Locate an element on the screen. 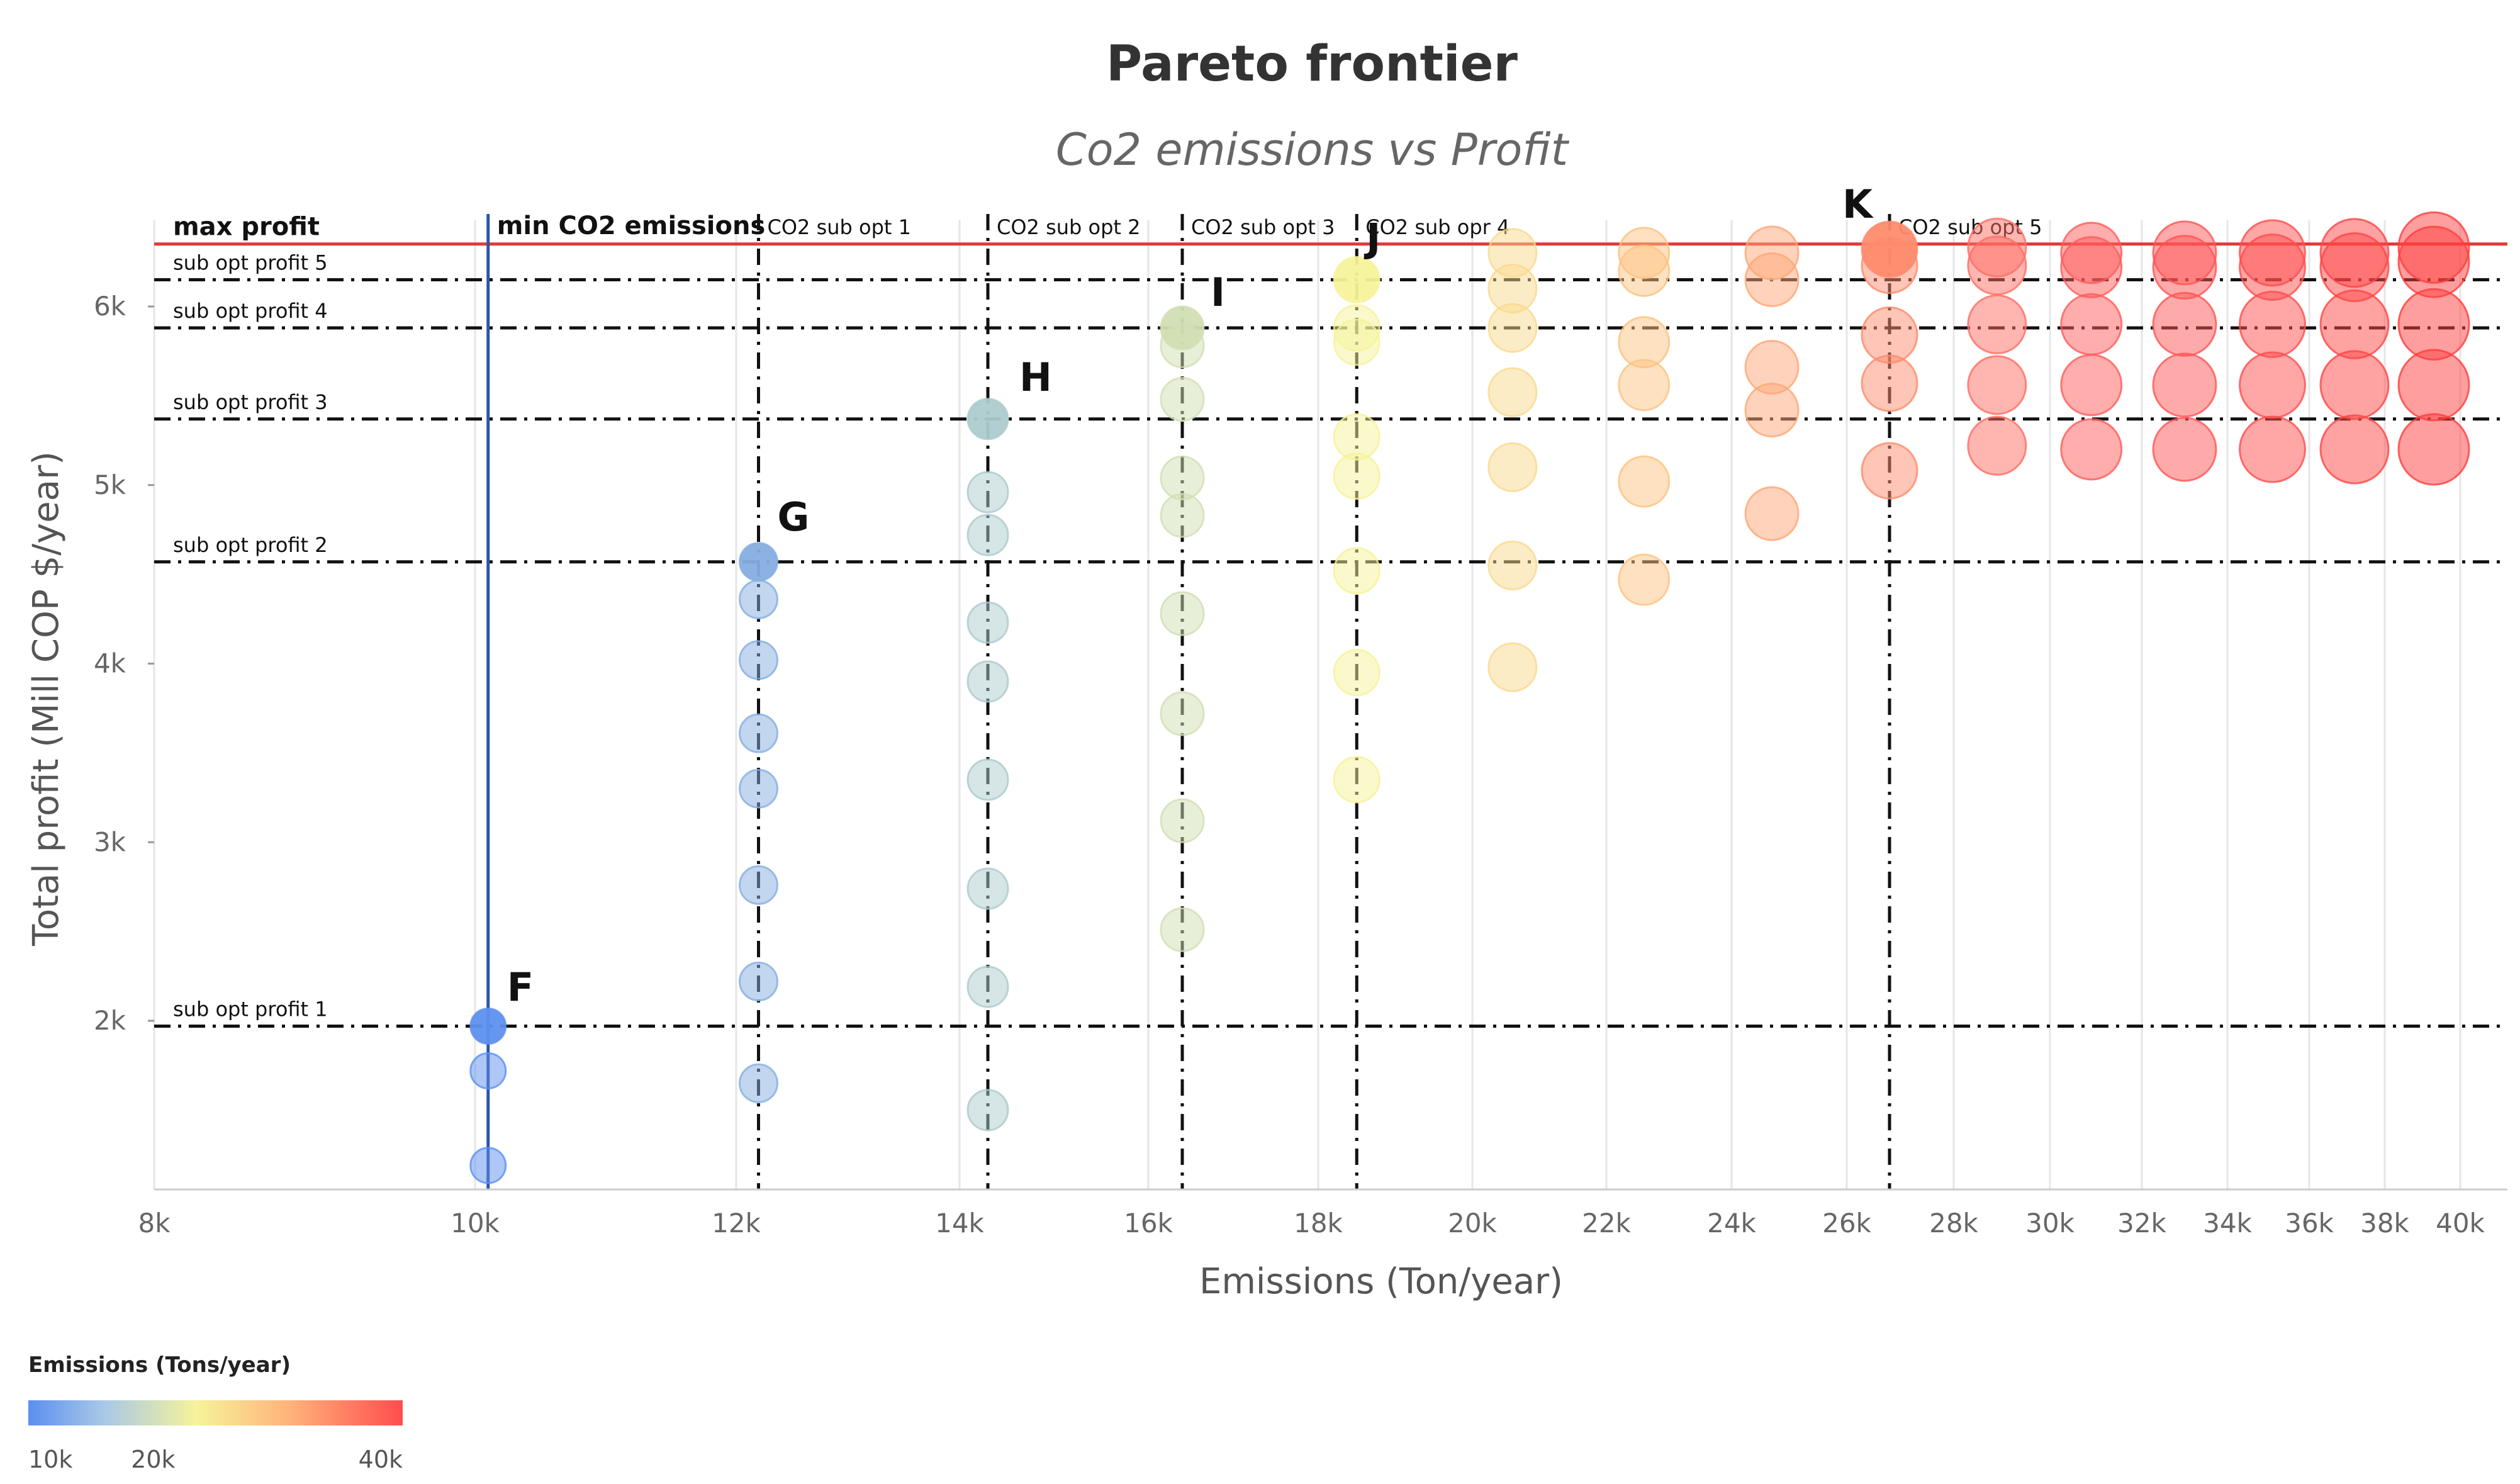  x-tick-label-1: 10k is located at coordinates (475, 1223).